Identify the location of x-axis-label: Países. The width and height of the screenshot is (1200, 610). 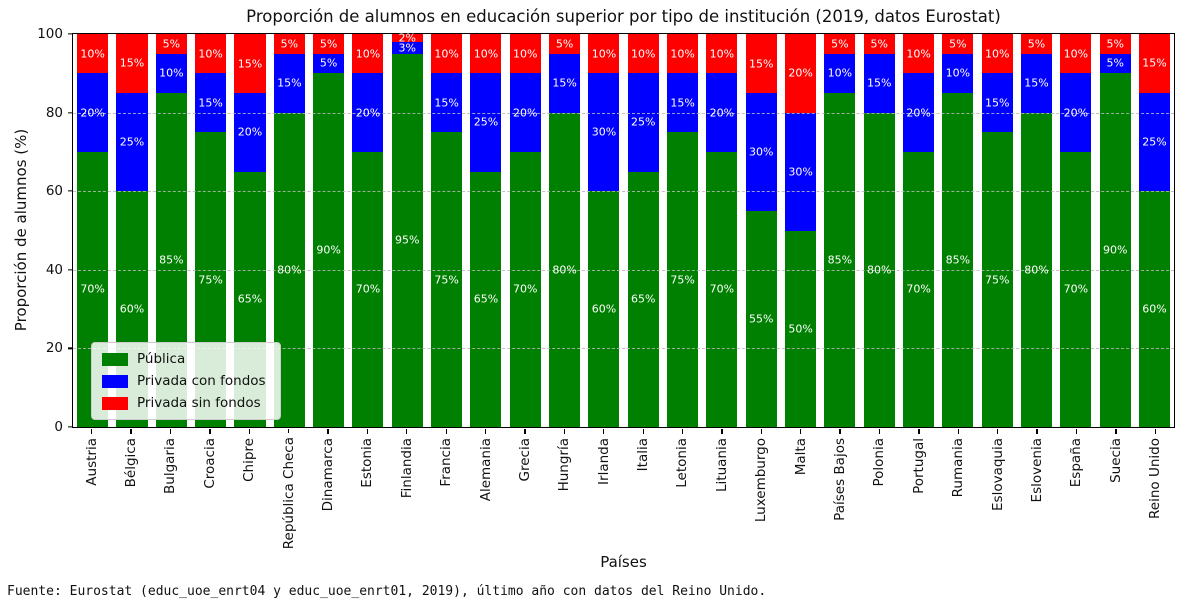
(623, 562).